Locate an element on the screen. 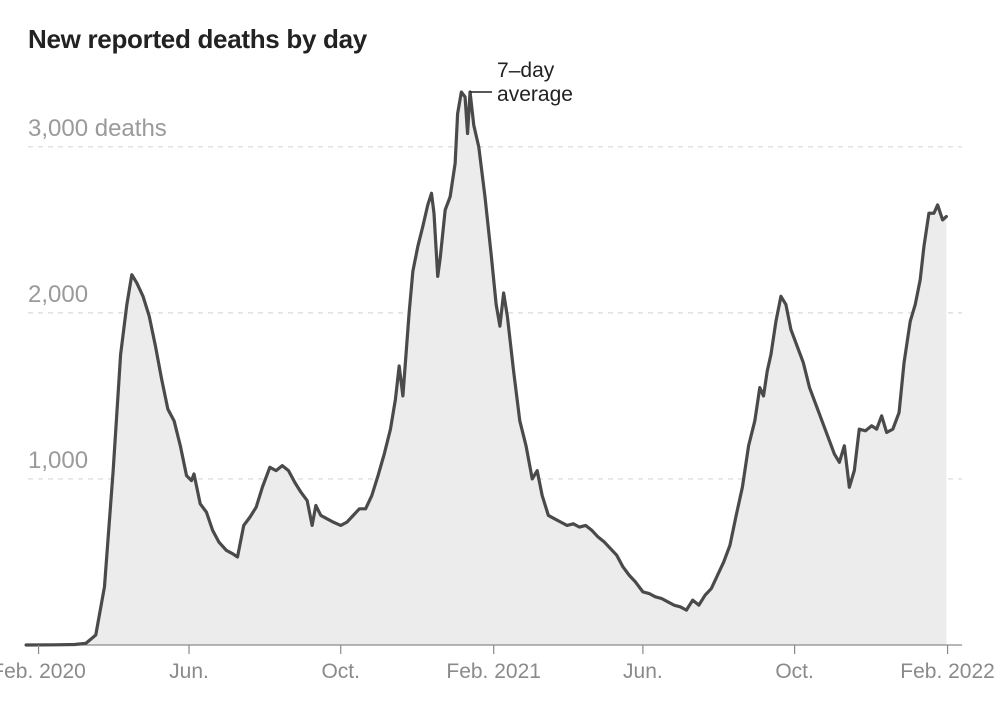 Image resolution: width=1004 pixels, height=704 pixels. series-annotation: 7–day average is located at coordinates (521, 82).